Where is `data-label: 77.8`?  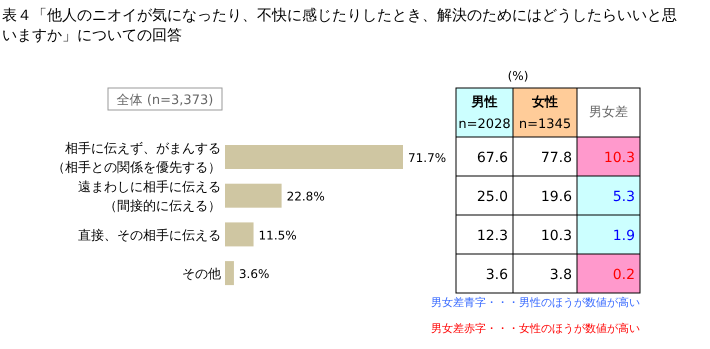 data-label: 77.8 is located at coordinates (556, 158).